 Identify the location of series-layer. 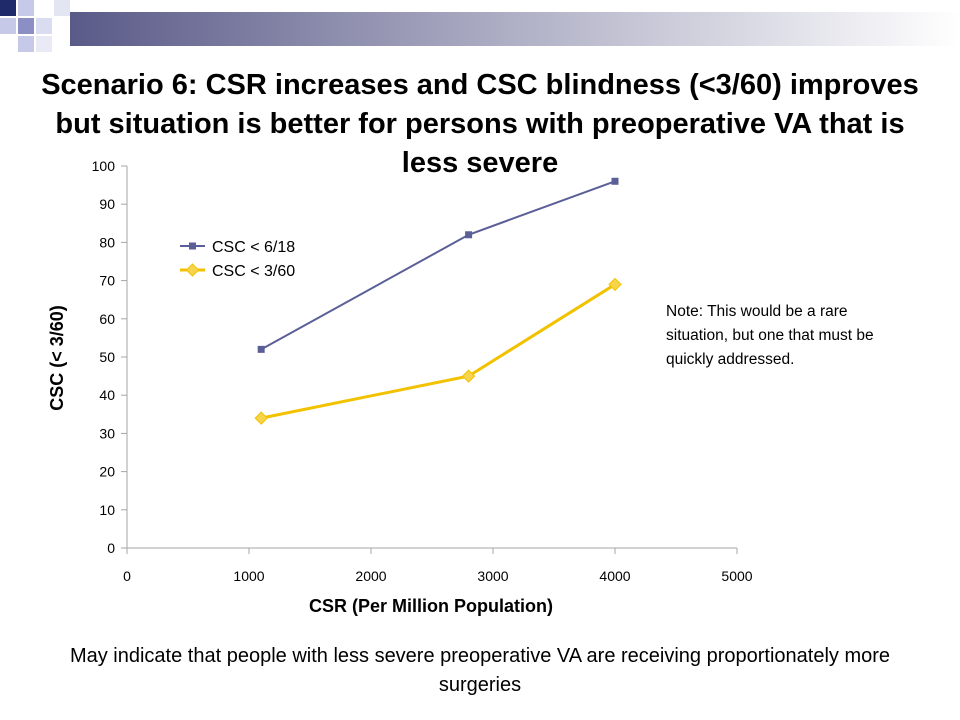
(438, 301).